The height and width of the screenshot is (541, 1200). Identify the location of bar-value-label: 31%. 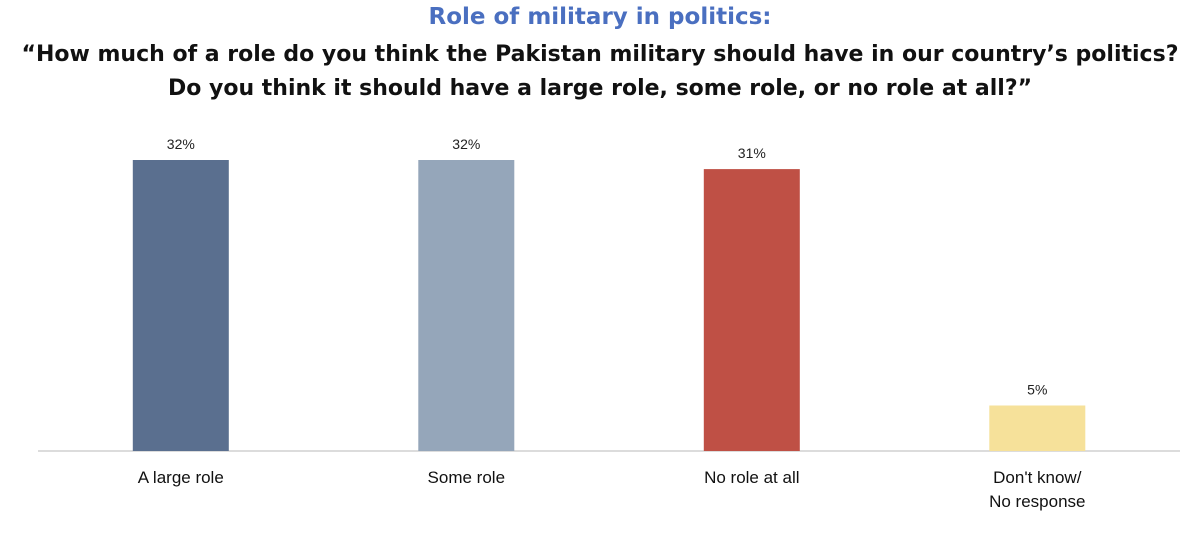
(752, 153).